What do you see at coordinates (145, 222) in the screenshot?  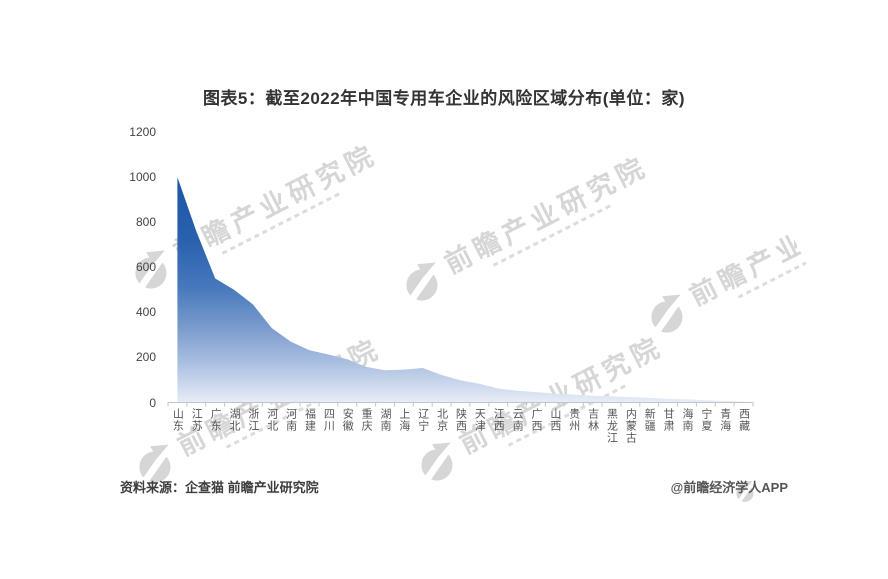 I see `y-axis-label: 800` at bounding box center [145, 222].